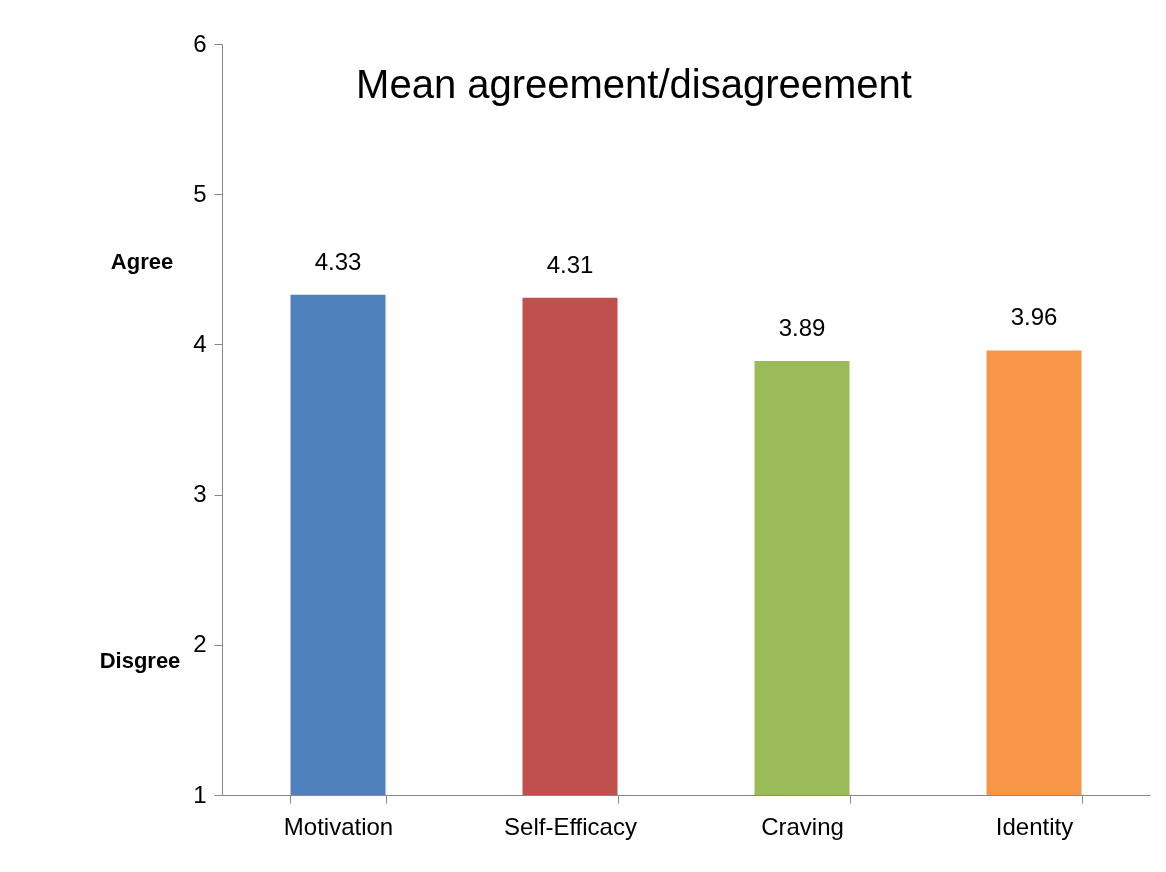  Describe the element at coordinates (570, 826) in the screenshot. I see `x-tick-label: Self-Efficacy` at that location.